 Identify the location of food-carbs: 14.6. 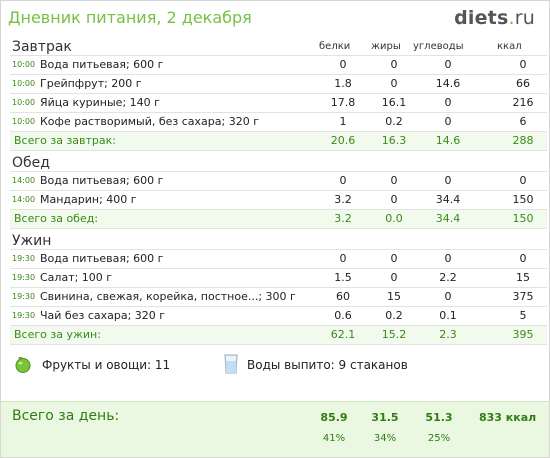
(448, 83).